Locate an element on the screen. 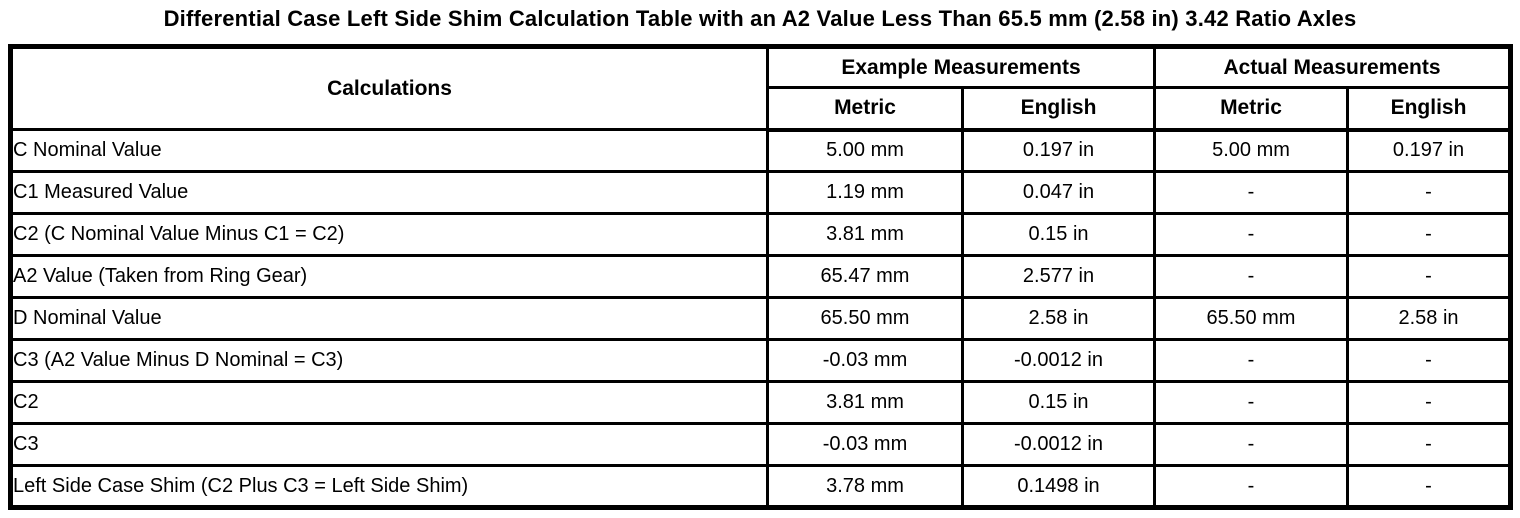 Image resolution: width=1520 pixels, height=518 pixels. header-example-measurements: Example Measurements is located at coordinates (961, 67).